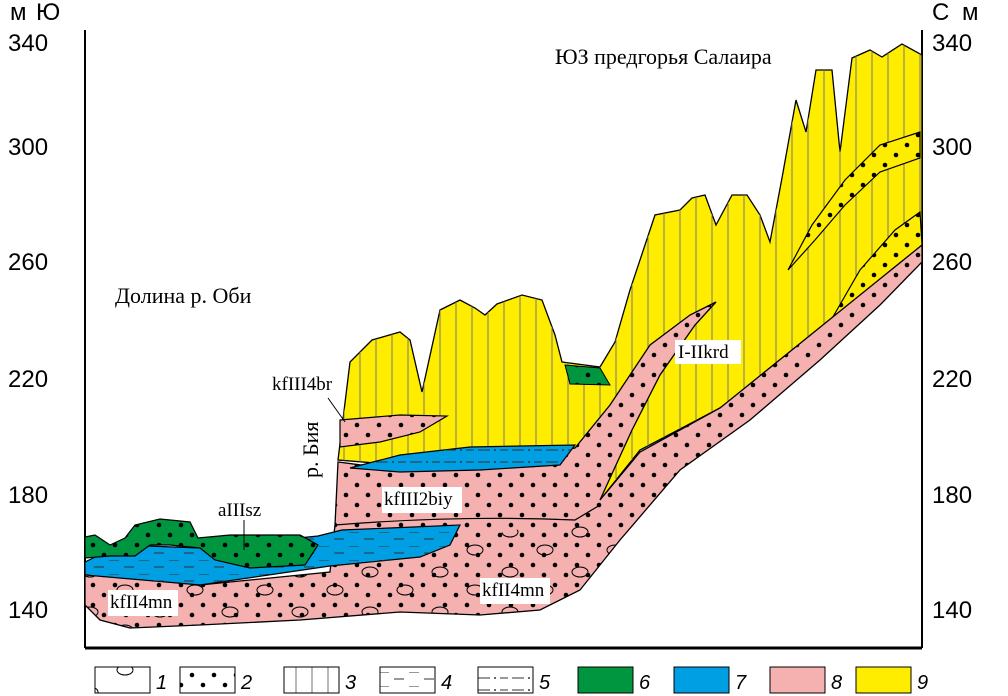  I want to click on label-mn-left: kfII4mn, so click(141, 602).